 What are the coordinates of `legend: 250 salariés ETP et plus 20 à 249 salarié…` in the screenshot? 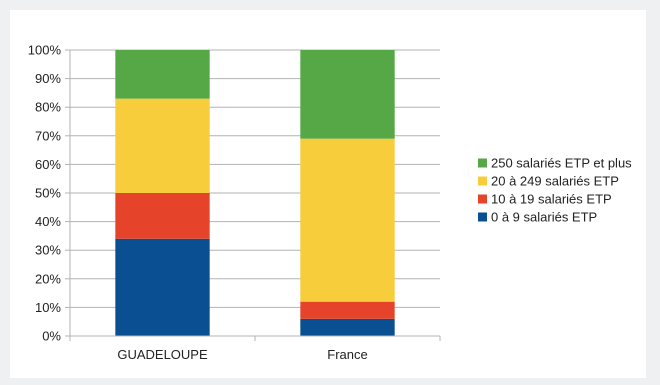 It's located at (555, 190).